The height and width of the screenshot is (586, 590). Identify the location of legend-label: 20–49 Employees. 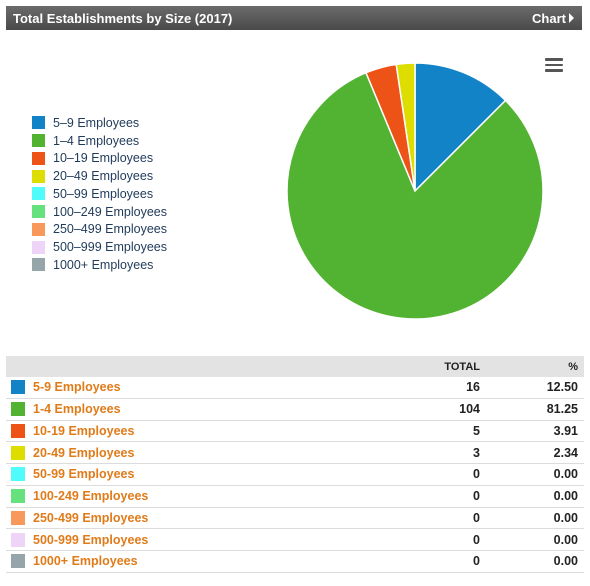
(103, 176).